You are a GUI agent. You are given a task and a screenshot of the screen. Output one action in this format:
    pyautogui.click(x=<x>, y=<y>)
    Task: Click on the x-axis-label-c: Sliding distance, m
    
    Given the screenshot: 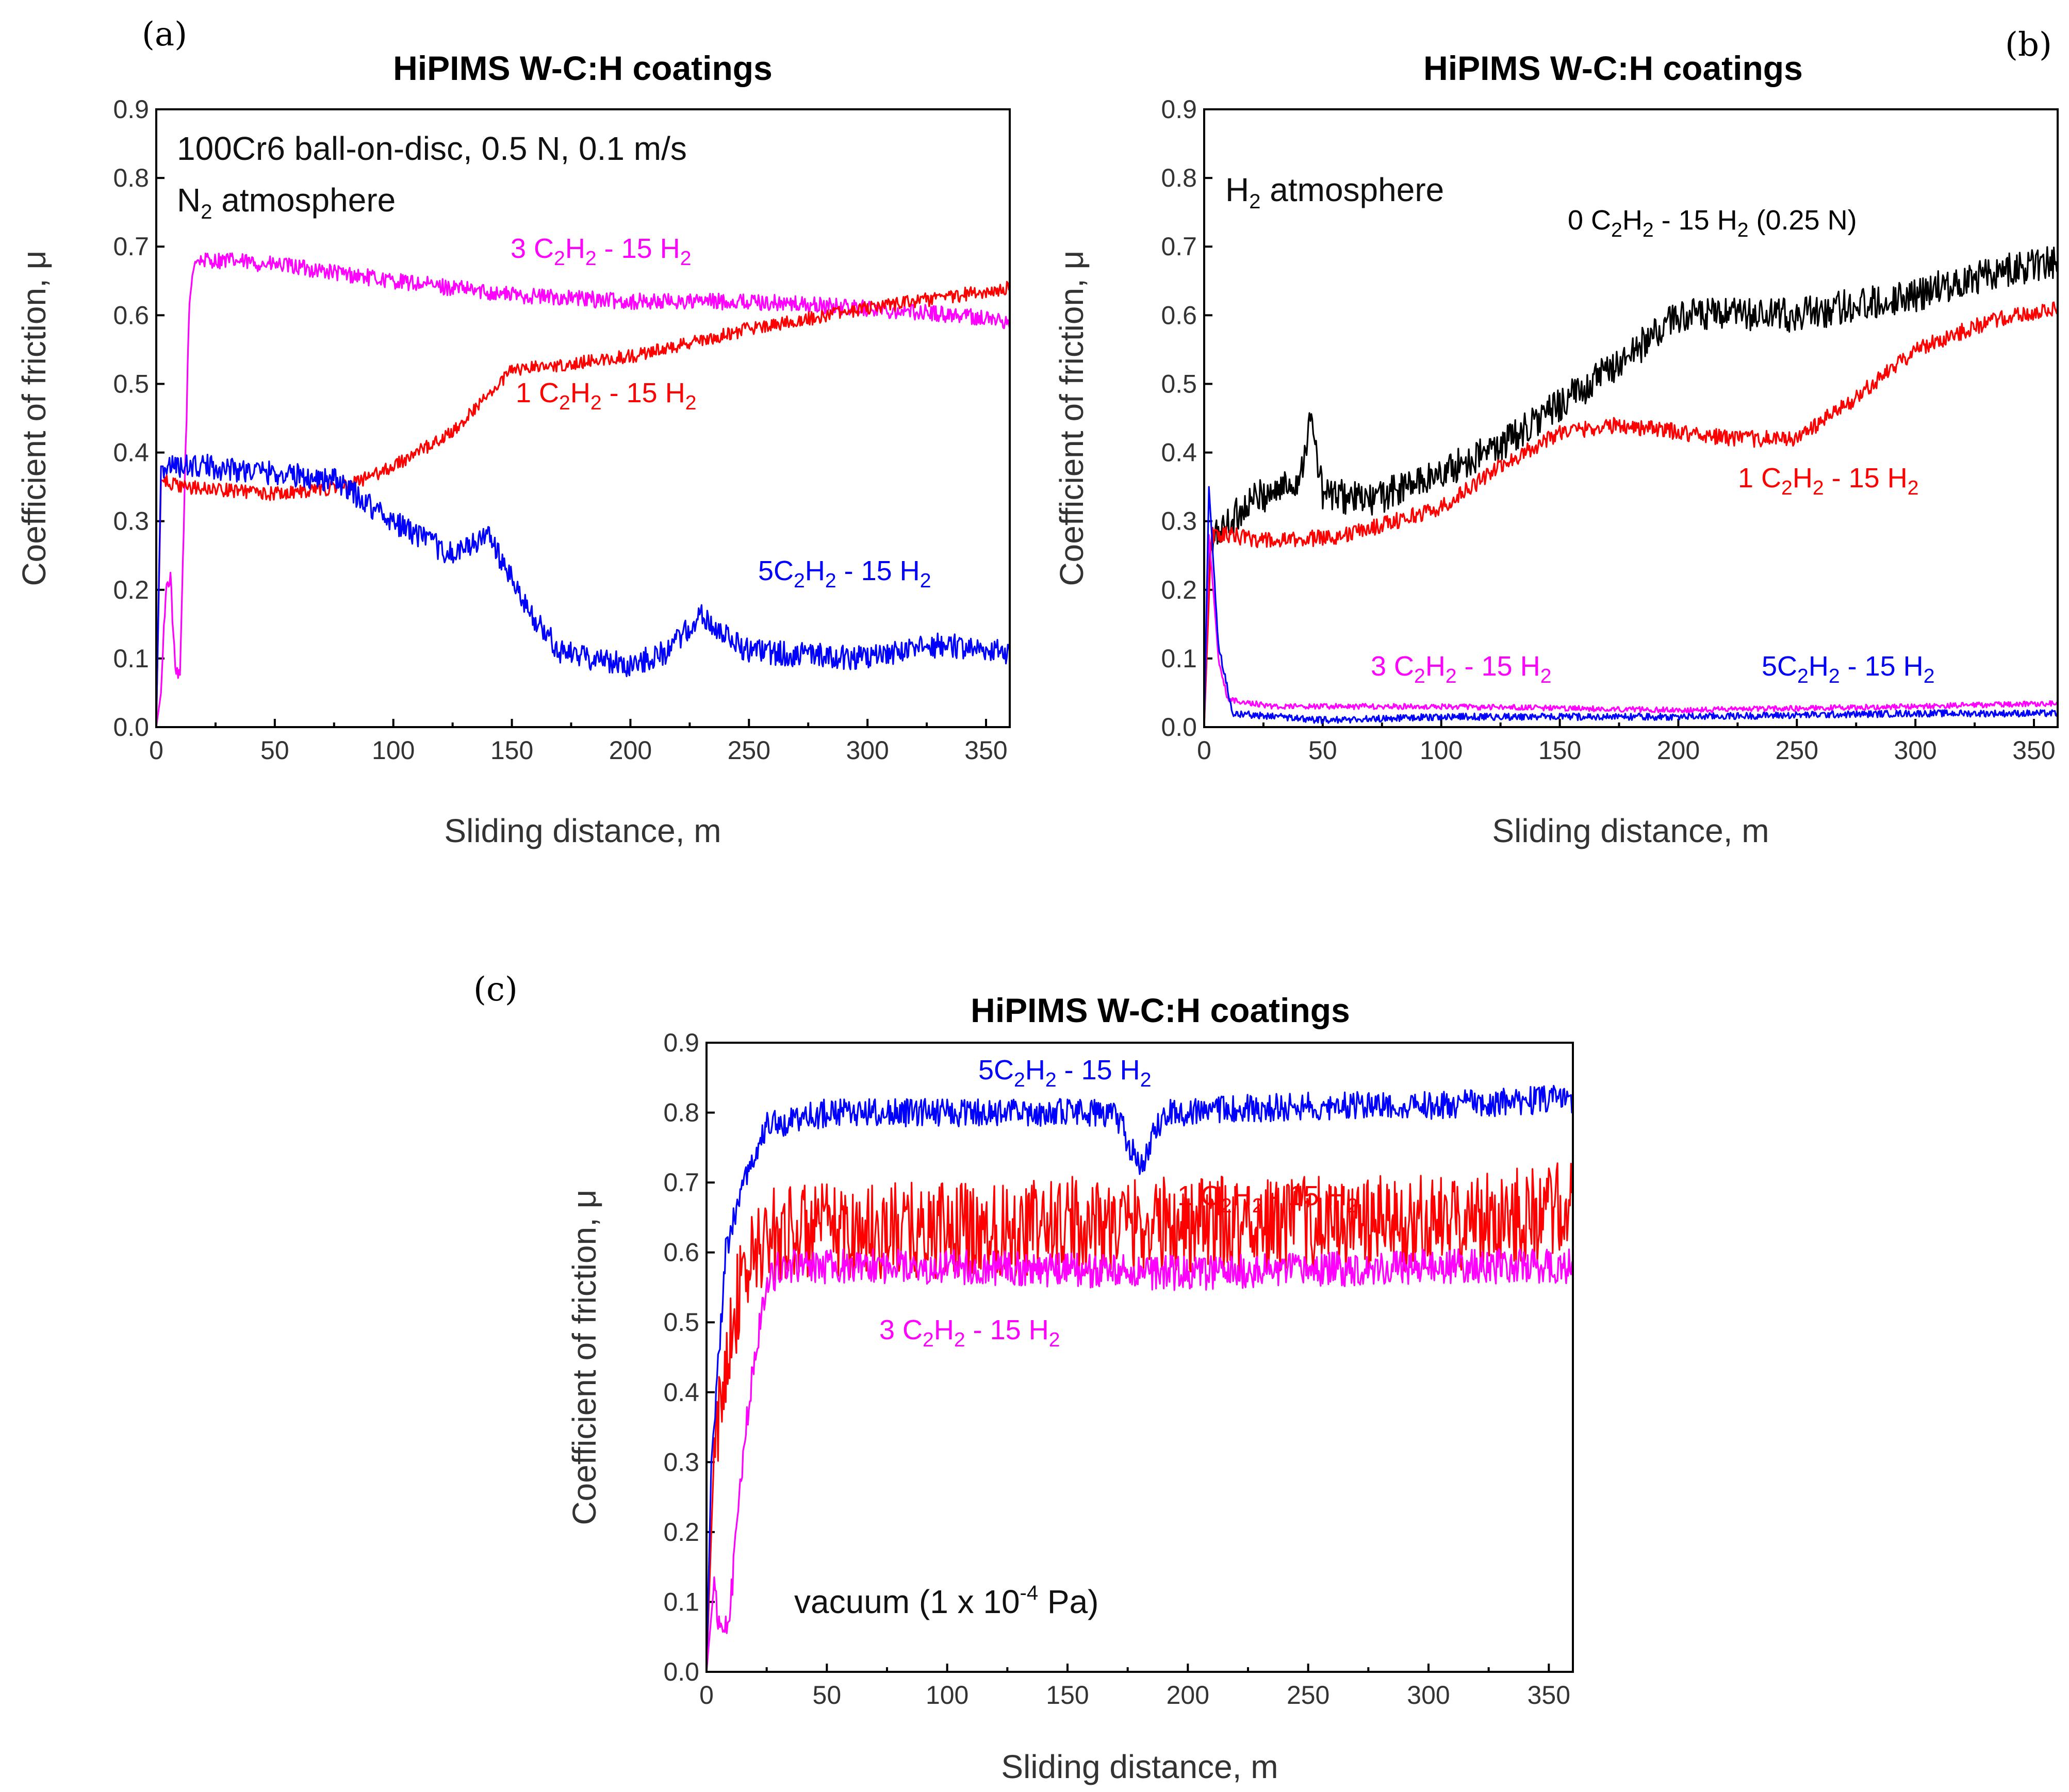 What is the action you would take?
    pyautogui.click(x=1139, y=1766)
    